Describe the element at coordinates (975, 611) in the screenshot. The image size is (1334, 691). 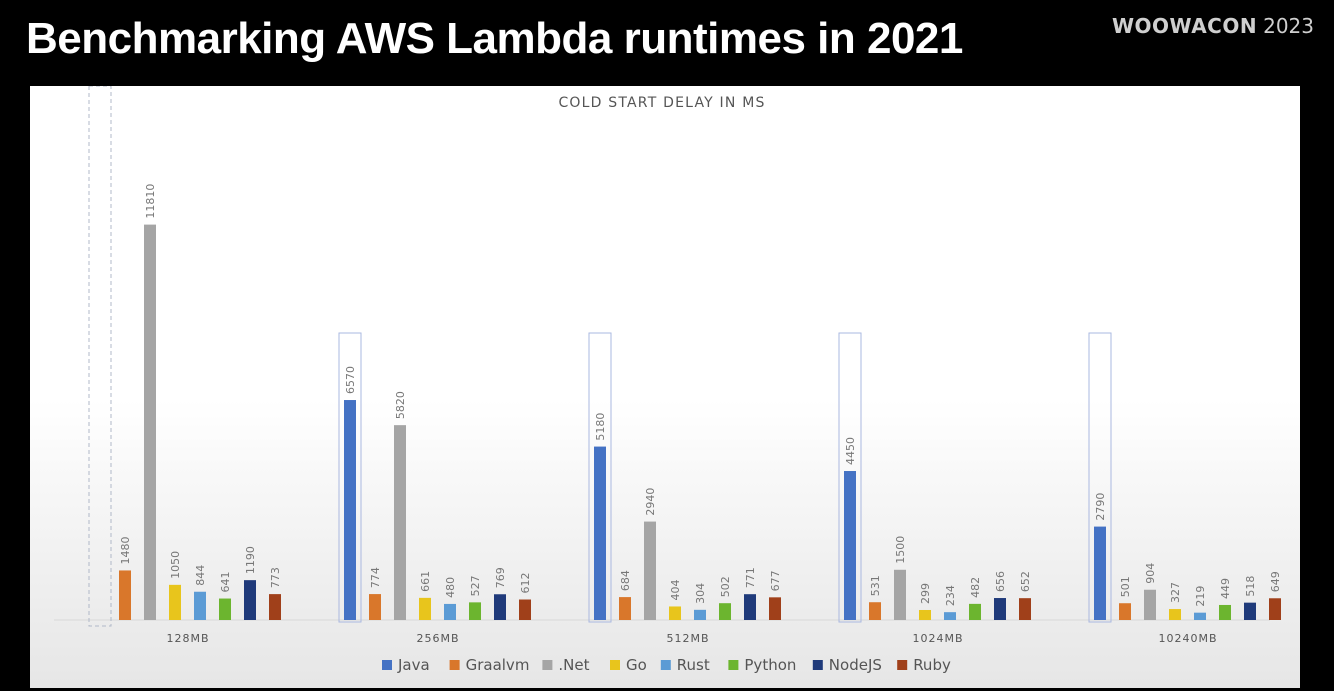
I see `bar-python-1024mb` at that location.